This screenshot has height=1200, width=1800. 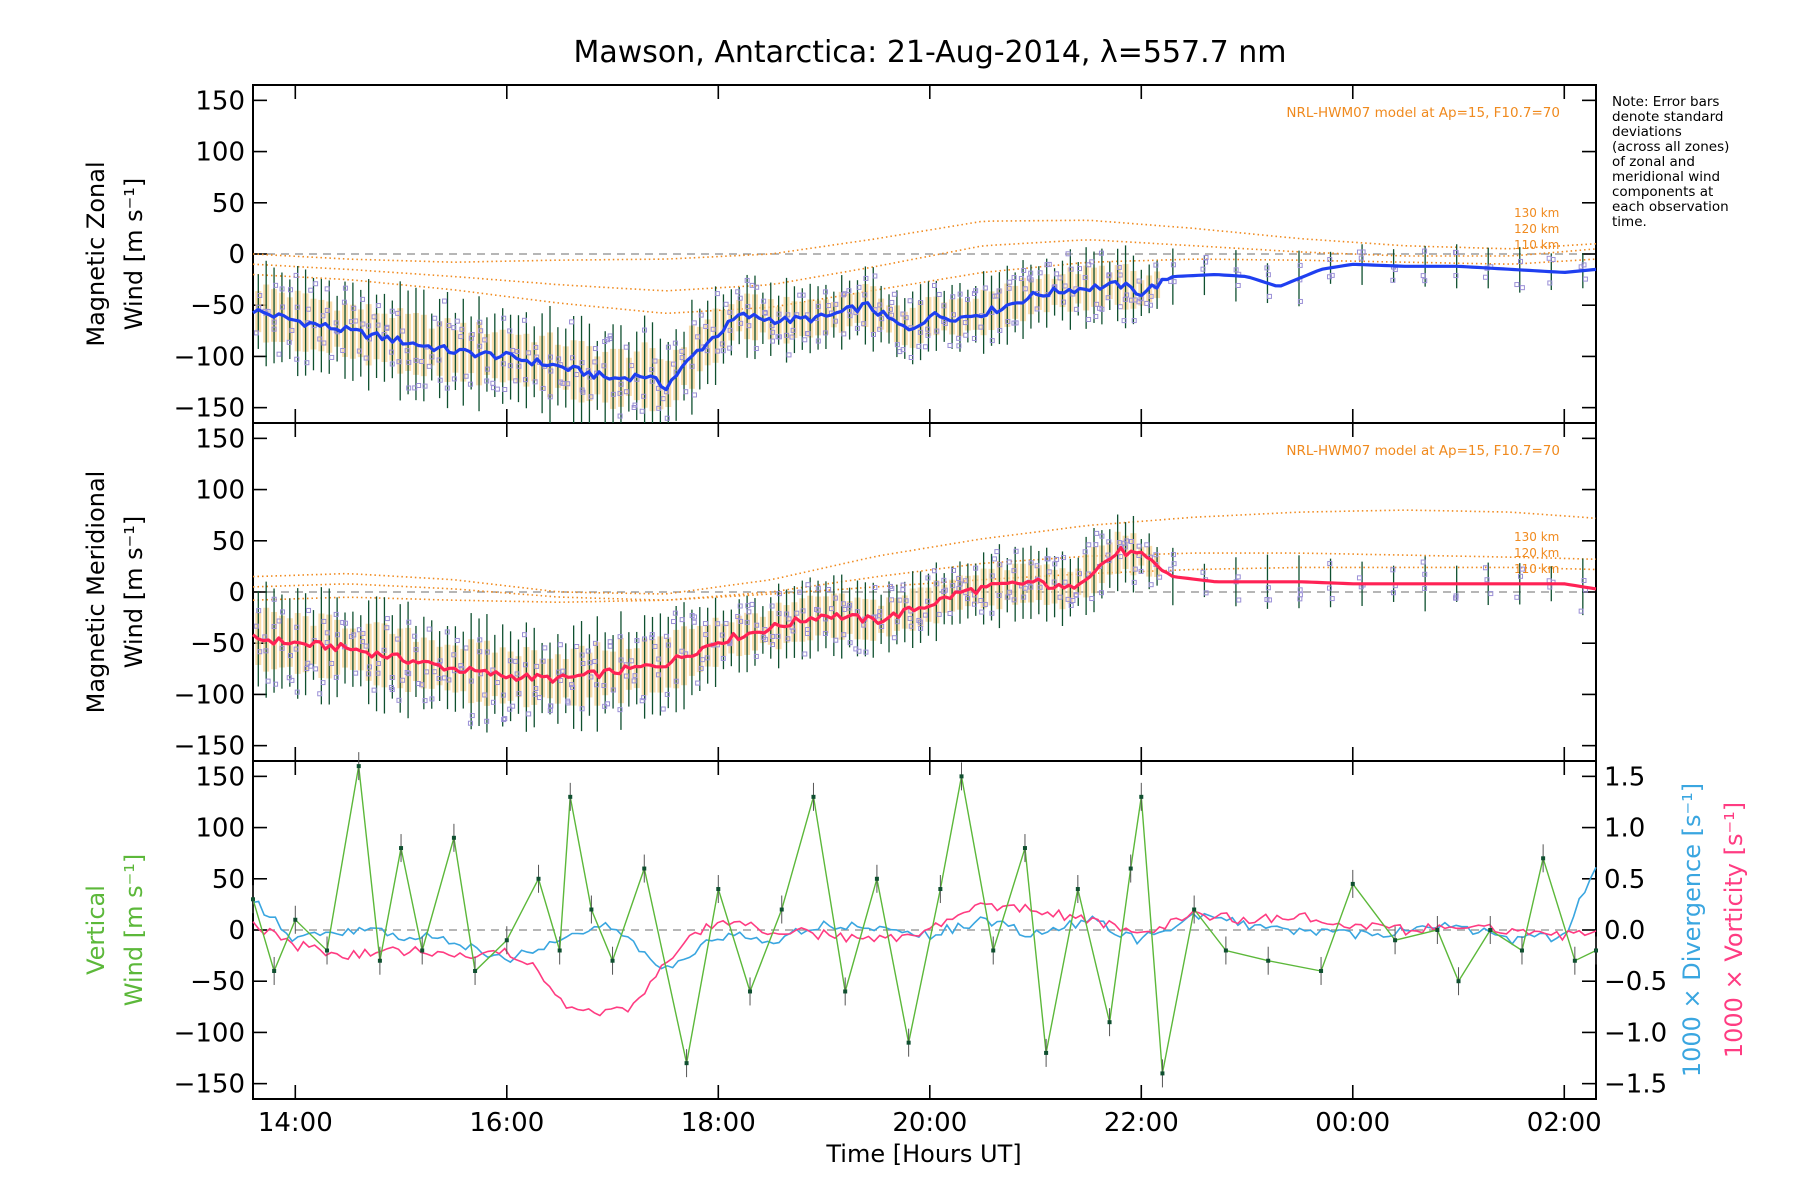 What do you see at coordinates (1624, 777) in the screenshot?
I see `y2-tick-label: 1.5` at bounding box center [1624, 777].